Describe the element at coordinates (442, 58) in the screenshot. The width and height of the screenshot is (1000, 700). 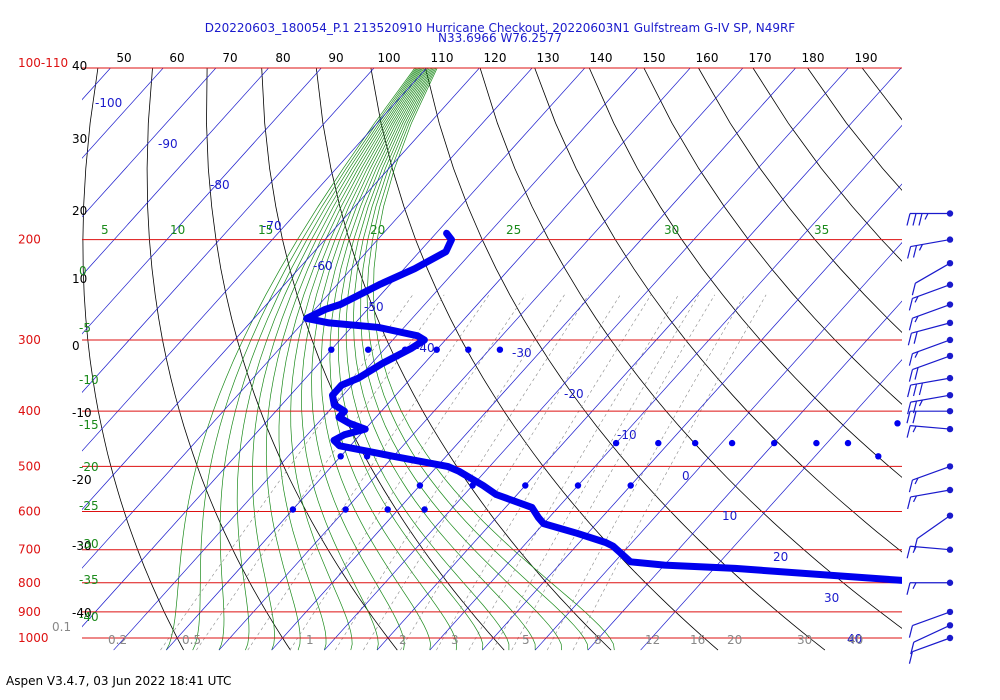
I see `temp-f-tick-label: 110` at that location.